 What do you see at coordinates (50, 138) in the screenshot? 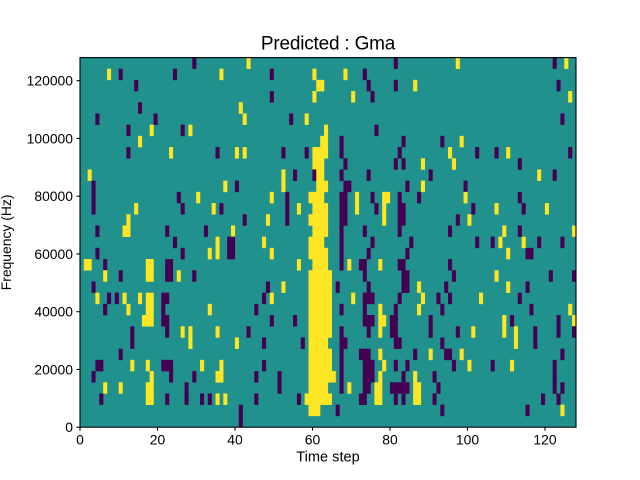
I see `svg-text: 100000` at bounding box center [50, 138].